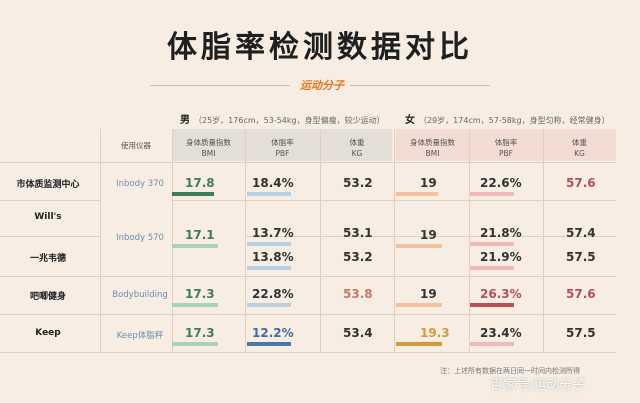 The image size is (640, 403). I want to click on male-kg-value: 53.4, so click(358, 333).